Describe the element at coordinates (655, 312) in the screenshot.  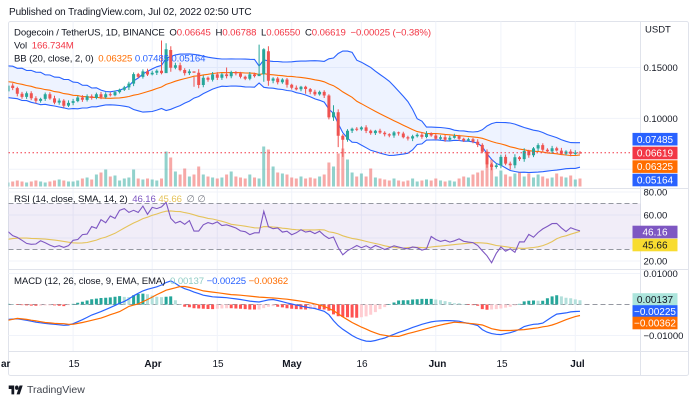
I see `svg-text: −0.00225` at that location.